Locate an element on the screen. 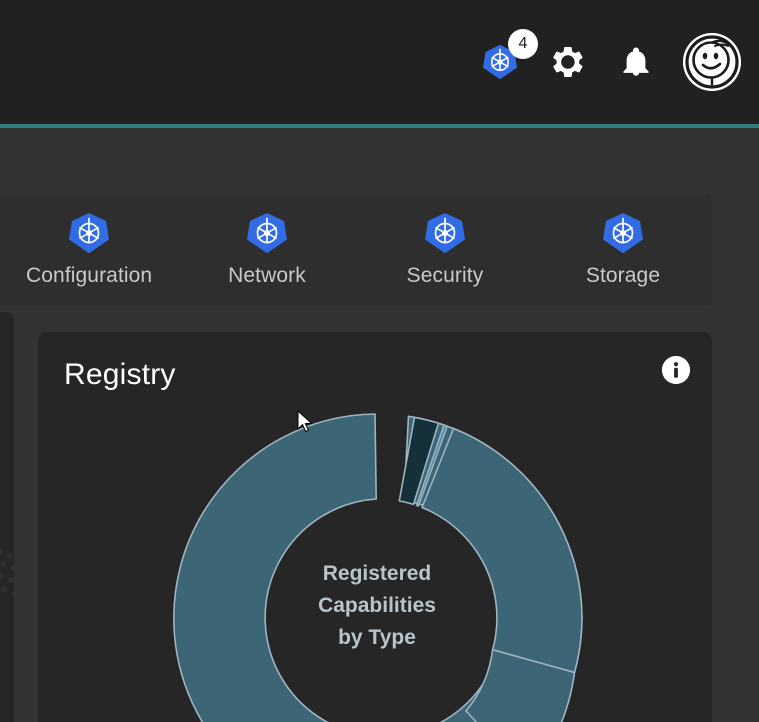 This screenshot has height=722, width=759. tab-security-label: Security is located at coordinates (445, 275).